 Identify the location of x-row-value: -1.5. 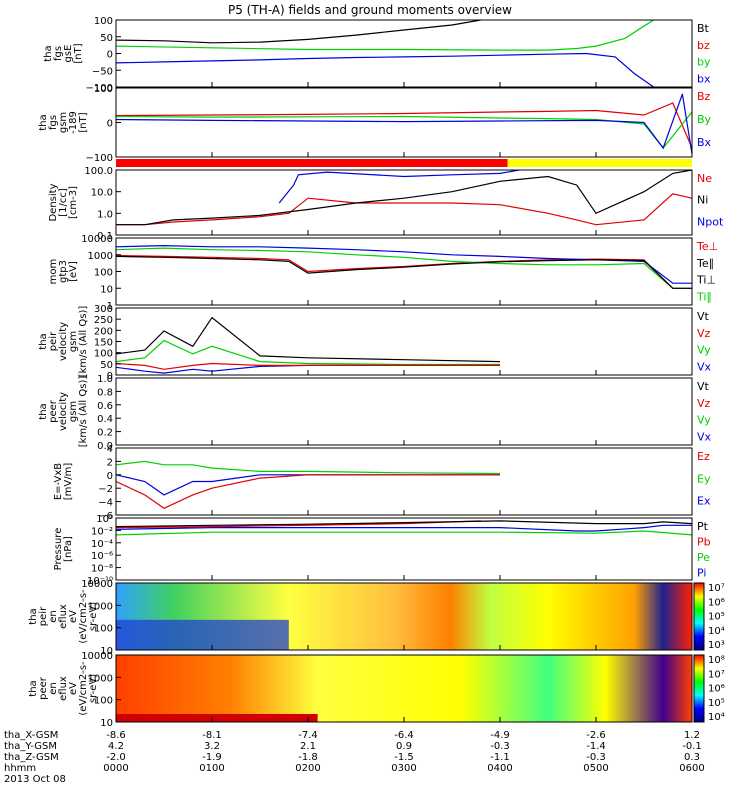
(404, 757).